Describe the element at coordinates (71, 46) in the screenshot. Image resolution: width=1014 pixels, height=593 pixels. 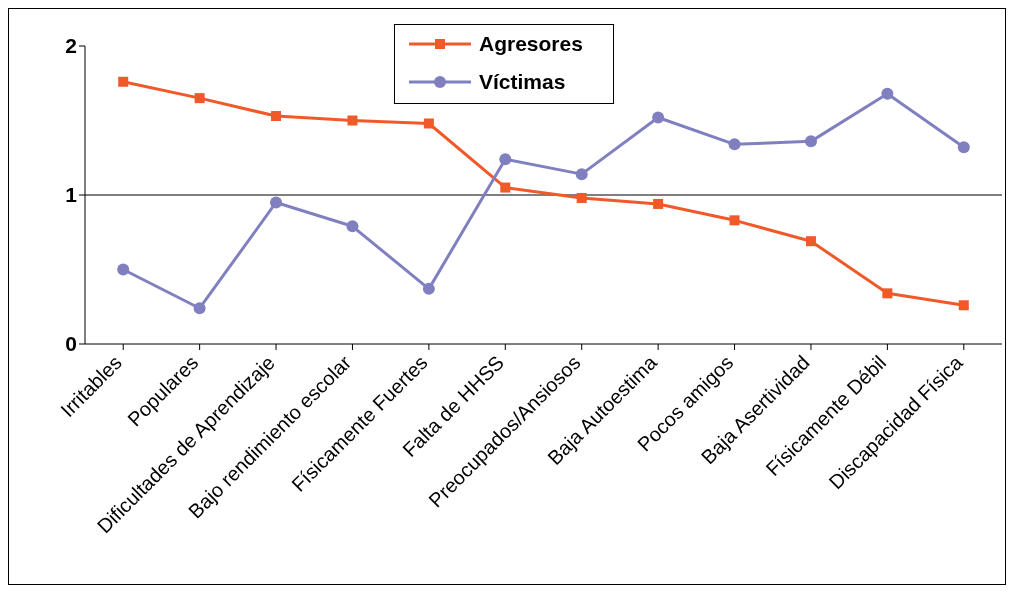
I see `y-tick-label: 2` at that location.